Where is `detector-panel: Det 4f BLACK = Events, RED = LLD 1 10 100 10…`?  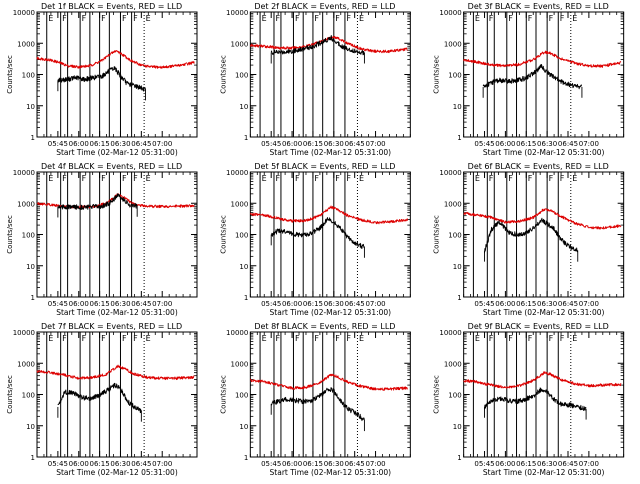
detector-panel: Det 4f BLACK = Events, RED = LLD 1 10 100 10… is located at coordinates (102, 239).